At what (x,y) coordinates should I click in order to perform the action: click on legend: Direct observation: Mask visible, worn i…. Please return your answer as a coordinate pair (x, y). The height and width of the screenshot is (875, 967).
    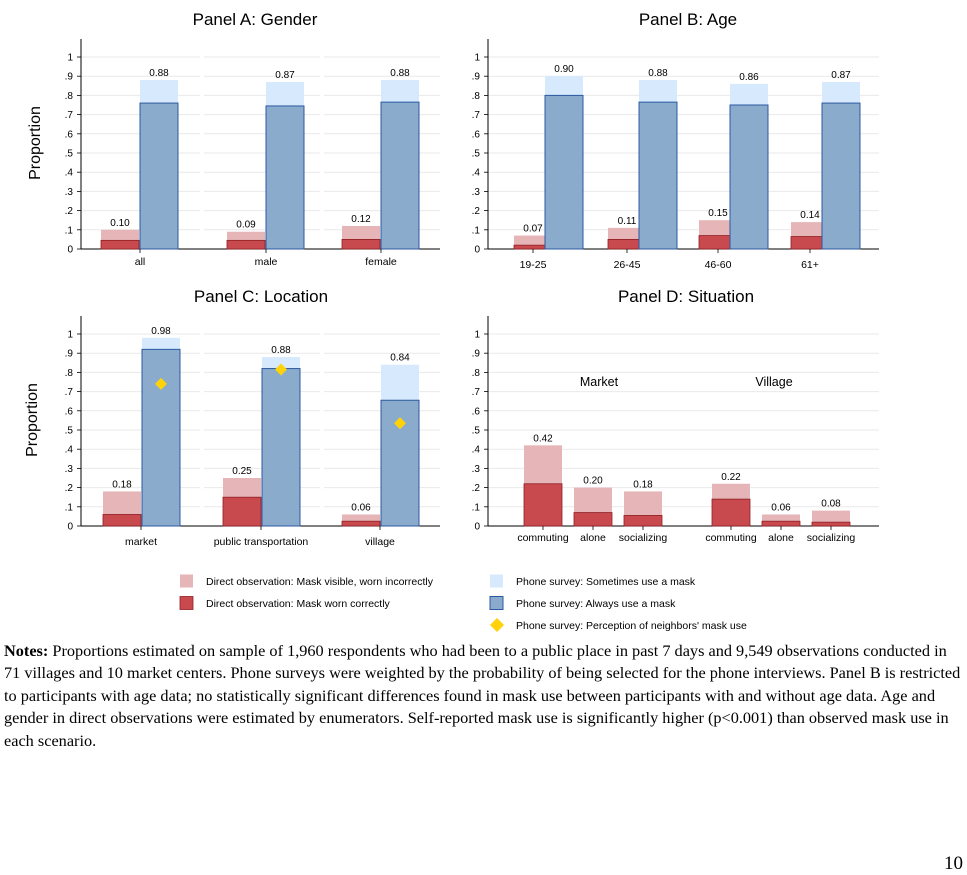
    Looking at the image, I should click on (463, 603).